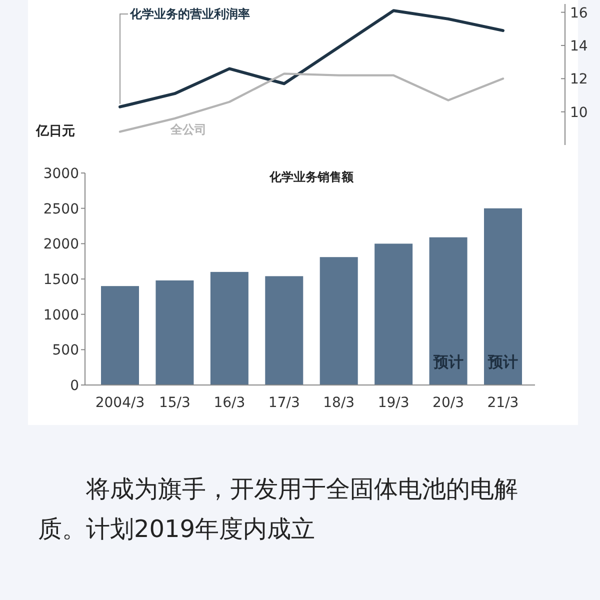 Image resolution: width=600 pixels, height=600 pixels. Describe the element at coordinates (311, 177) in the screenshot. I see `chart-title: 化学业务销售额` at that location.